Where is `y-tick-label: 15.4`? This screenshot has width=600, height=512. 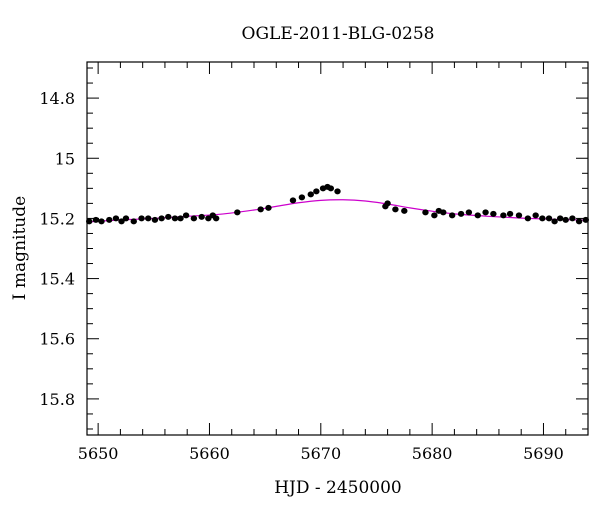
y-tick-label: 15.4 is located at coordinates (57, 279).